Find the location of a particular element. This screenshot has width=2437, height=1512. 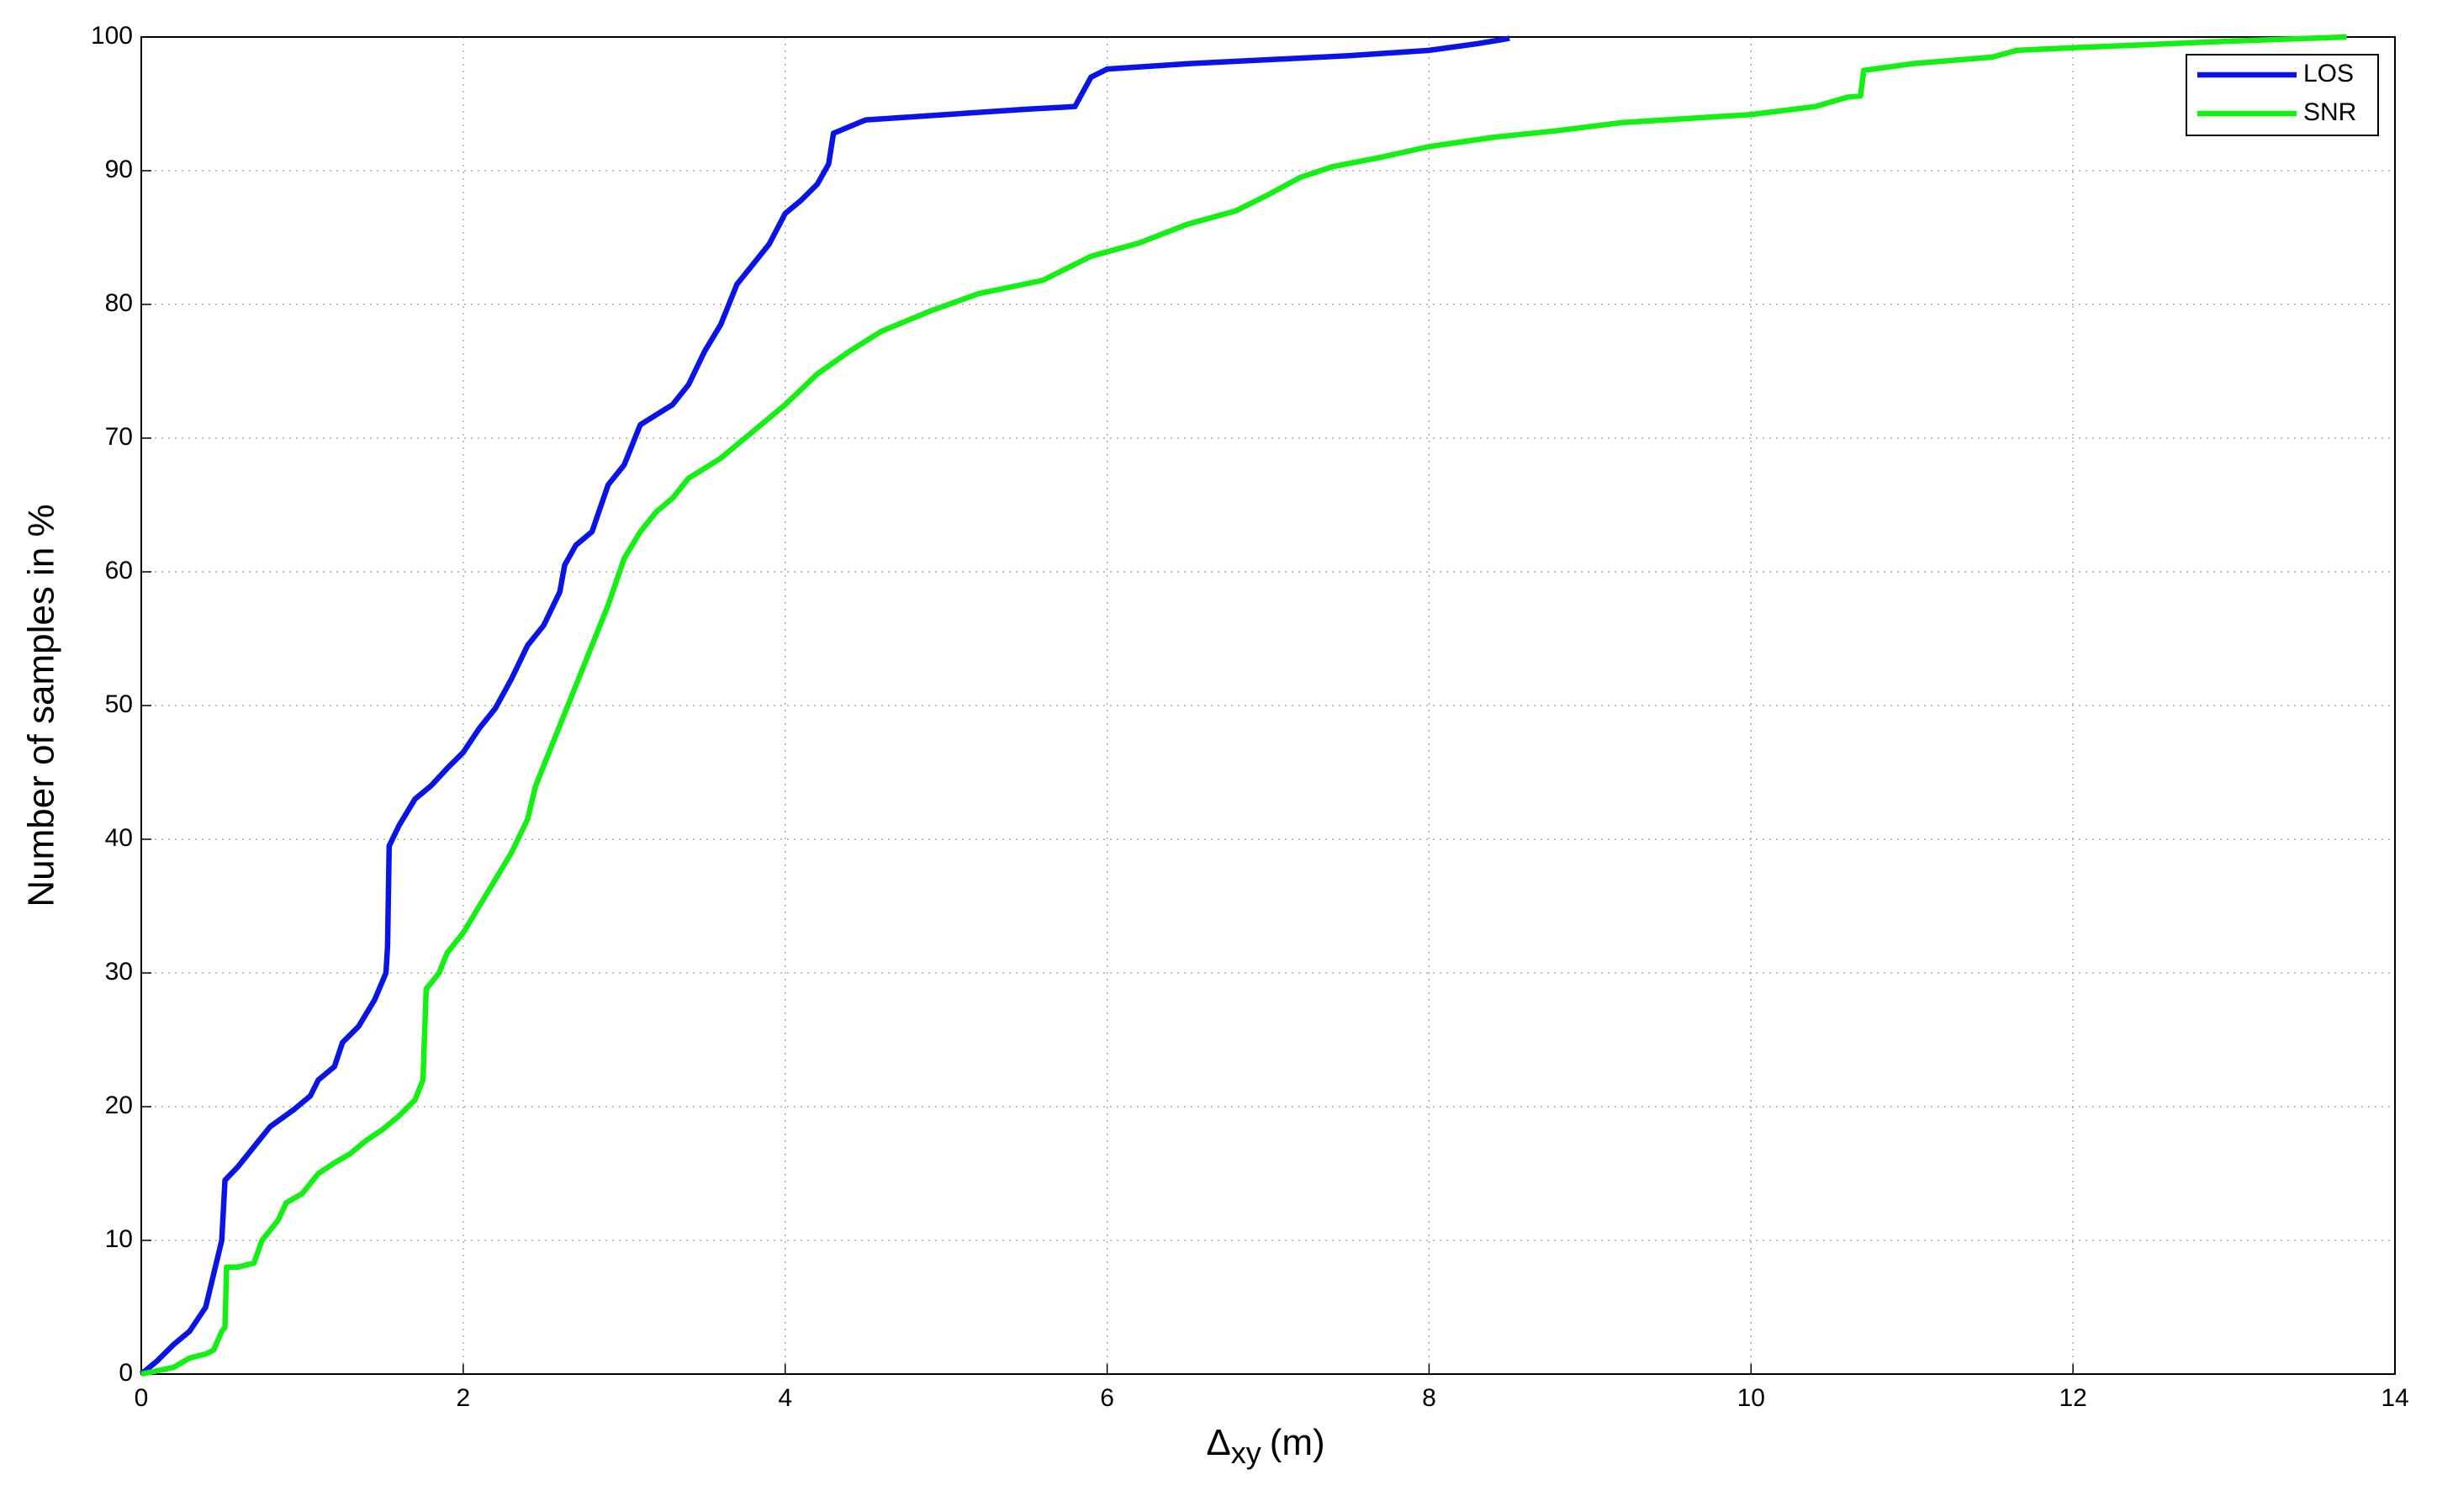

y-tick-label: 10 is located at coordinates (119, 1239).